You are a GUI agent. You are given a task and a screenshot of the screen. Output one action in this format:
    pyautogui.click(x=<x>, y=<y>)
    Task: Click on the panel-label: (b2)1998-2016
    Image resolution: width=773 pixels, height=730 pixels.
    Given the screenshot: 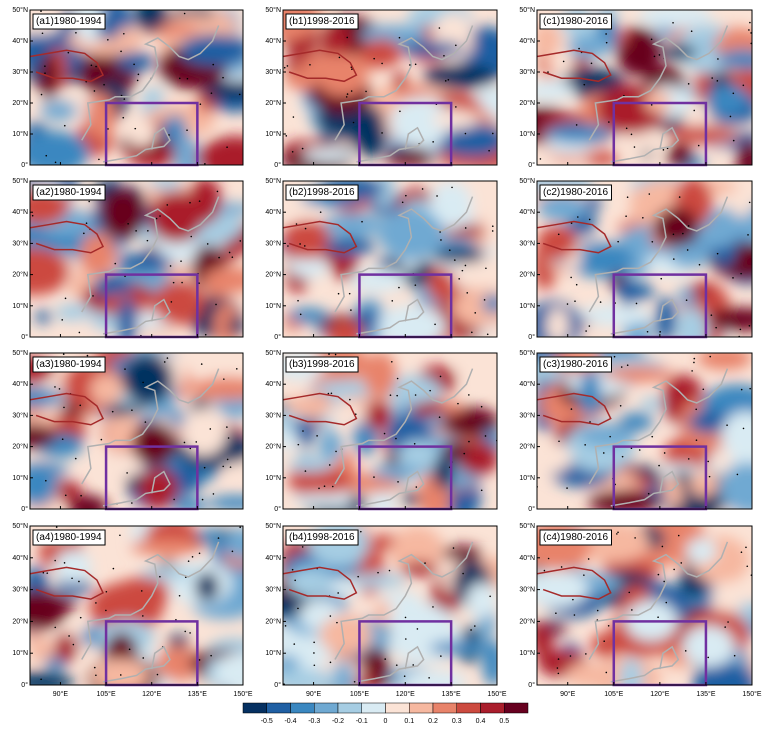 What is the action you would take?
    pyautogui.click(x=322, y=192)
    